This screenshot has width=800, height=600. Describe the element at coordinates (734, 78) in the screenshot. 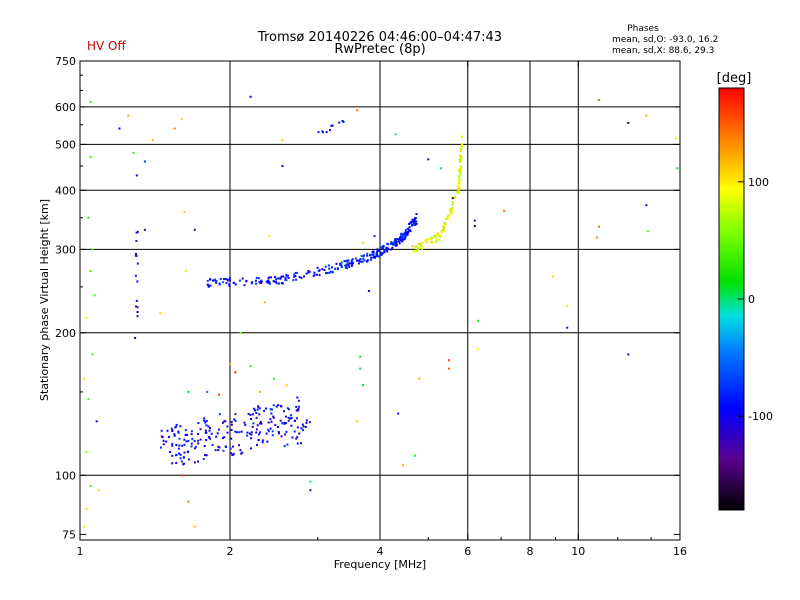

I see `colorbar-label: [deg]` at that location.